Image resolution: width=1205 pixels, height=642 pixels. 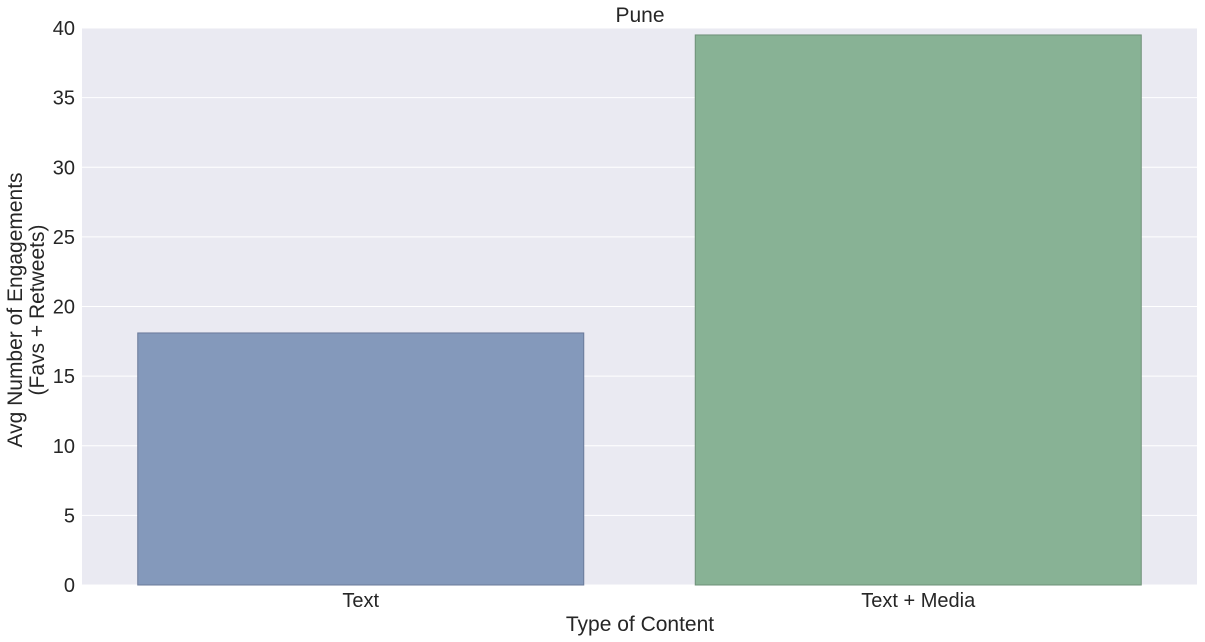 What do you see at coordinates (639, 15) in the screenshot?
I see `chart-title: Pune` at bounding box center [639, 15].